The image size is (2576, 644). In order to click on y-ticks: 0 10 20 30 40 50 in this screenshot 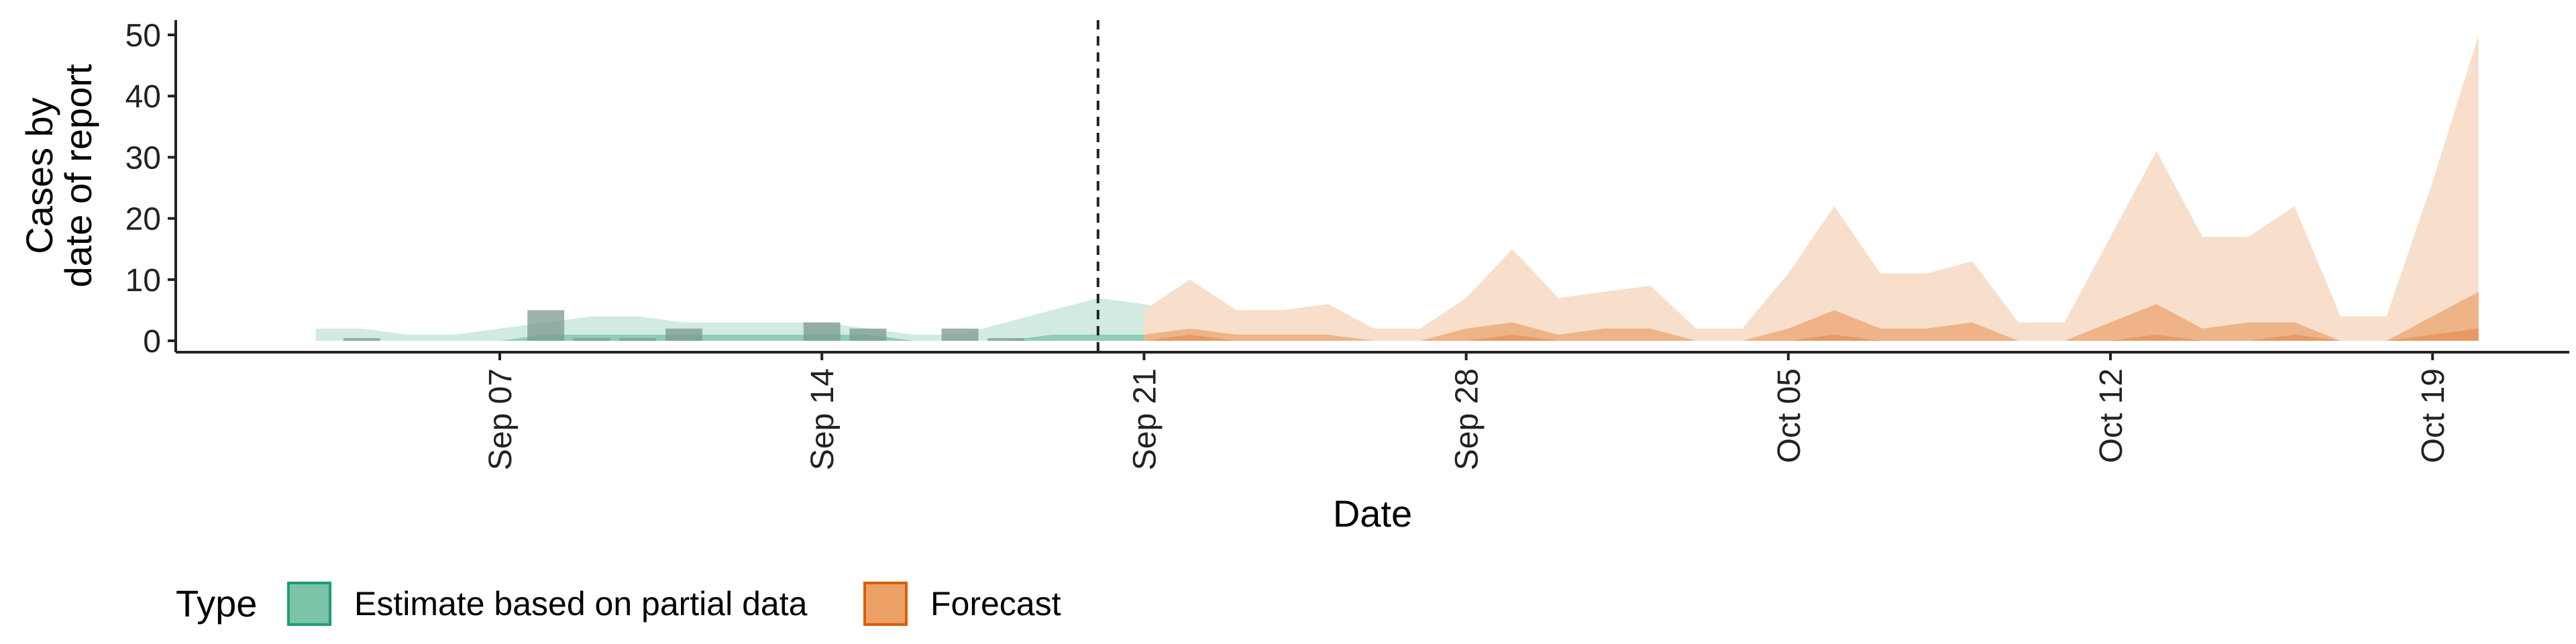, I will do `click(150, 189)`.